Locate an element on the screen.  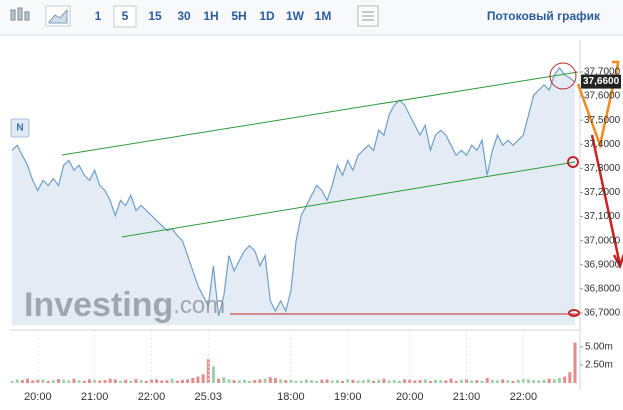
selected-box is located at coordinates (125, 16).